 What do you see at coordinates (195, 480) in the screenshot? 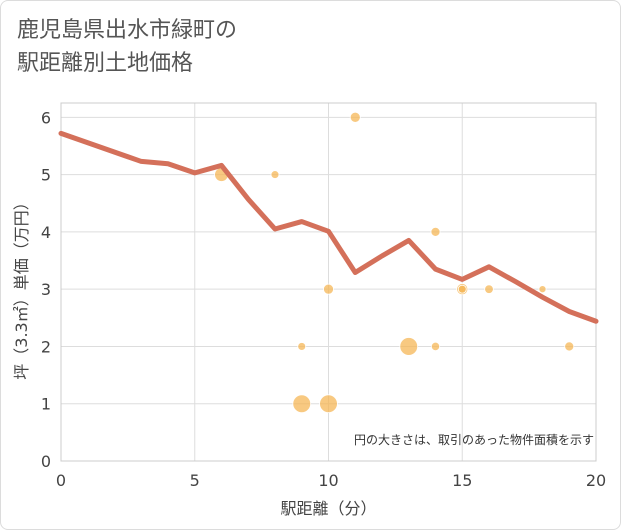
I see `x-tick-label-5: 5` at bounding box center [195, 480].